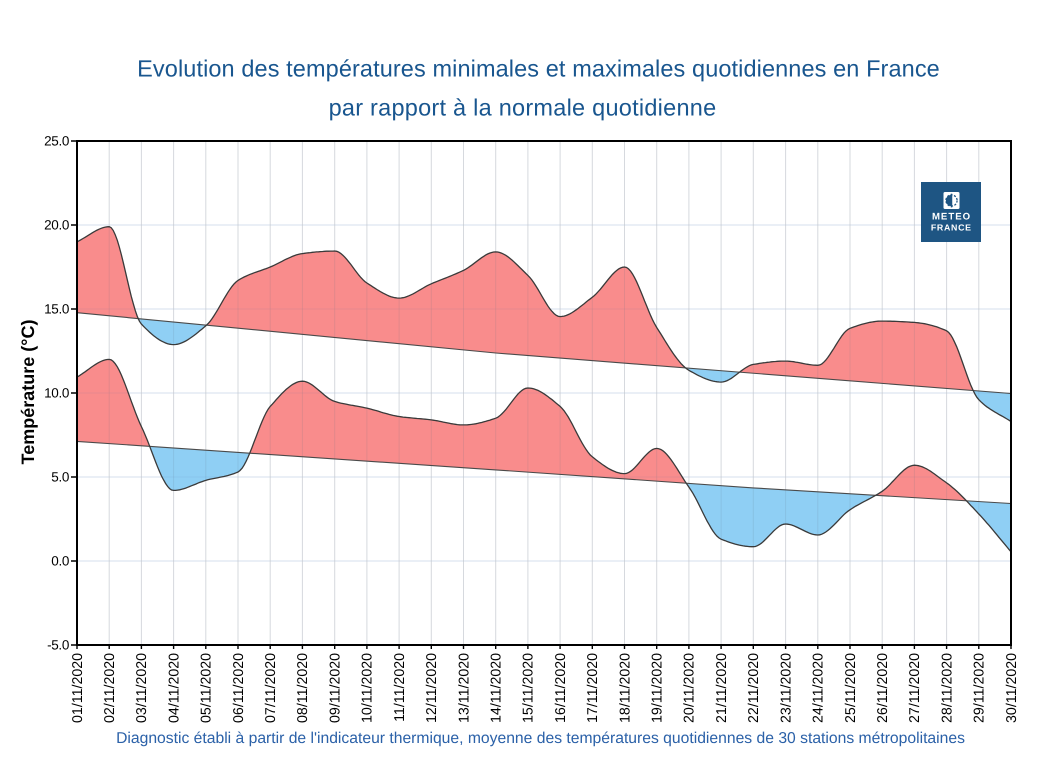  Describe the element at coordinates (78, 688) in the screenshot. I see `svg-text: 01/11/2020` at that location.